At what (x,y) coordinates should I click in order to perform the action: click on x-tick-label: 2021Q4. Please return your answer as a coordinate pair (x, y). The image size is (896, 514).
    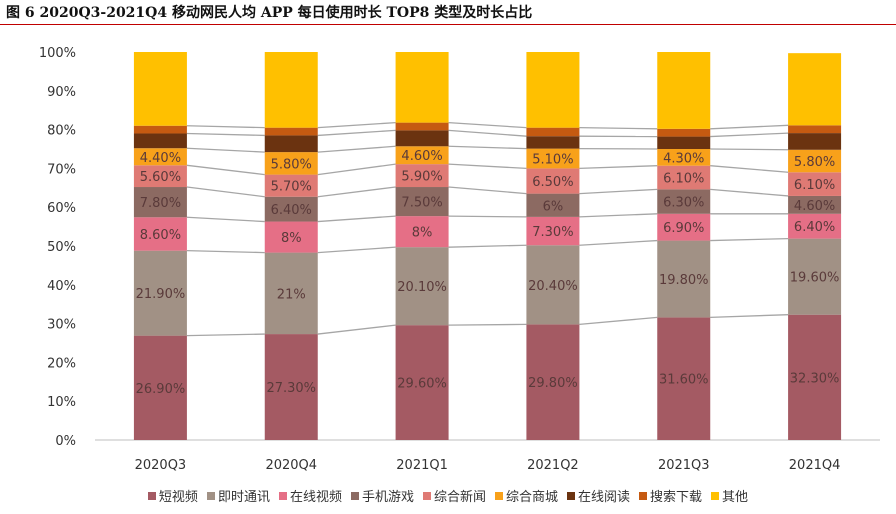
    Looking at the image, I should click on (815, 465).